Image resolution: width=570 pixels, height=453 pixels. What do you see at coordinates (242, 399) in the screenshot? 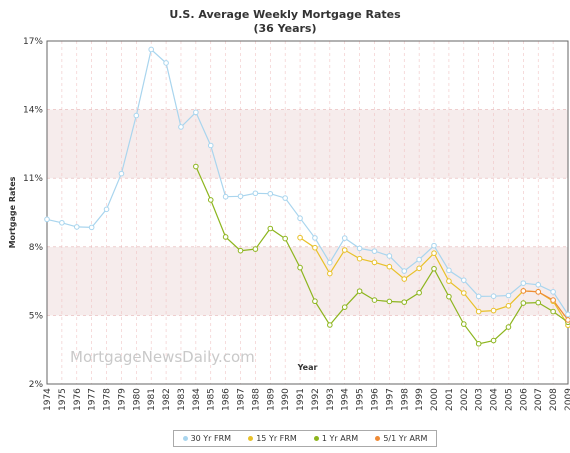
I see `x-tick-label: 1987` at bounding box center [242, 399].